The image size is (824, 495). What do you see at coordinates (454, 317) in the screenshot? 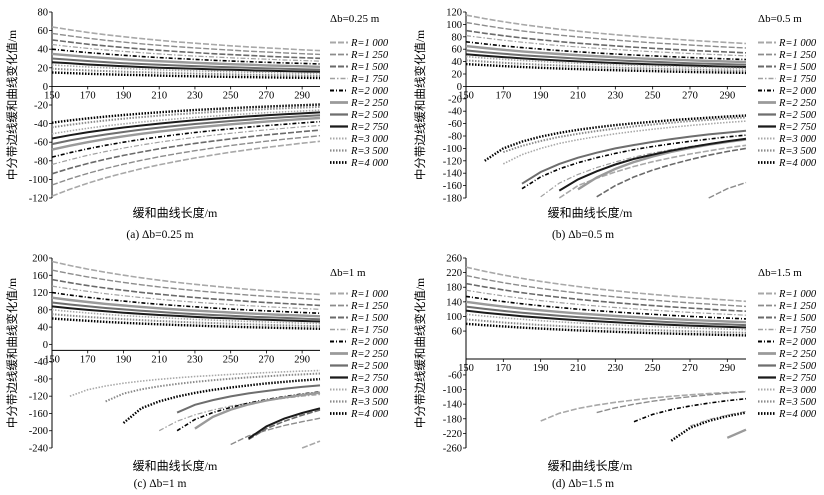
I see `y-tick-label: 100` at bounding box center [454, 317].